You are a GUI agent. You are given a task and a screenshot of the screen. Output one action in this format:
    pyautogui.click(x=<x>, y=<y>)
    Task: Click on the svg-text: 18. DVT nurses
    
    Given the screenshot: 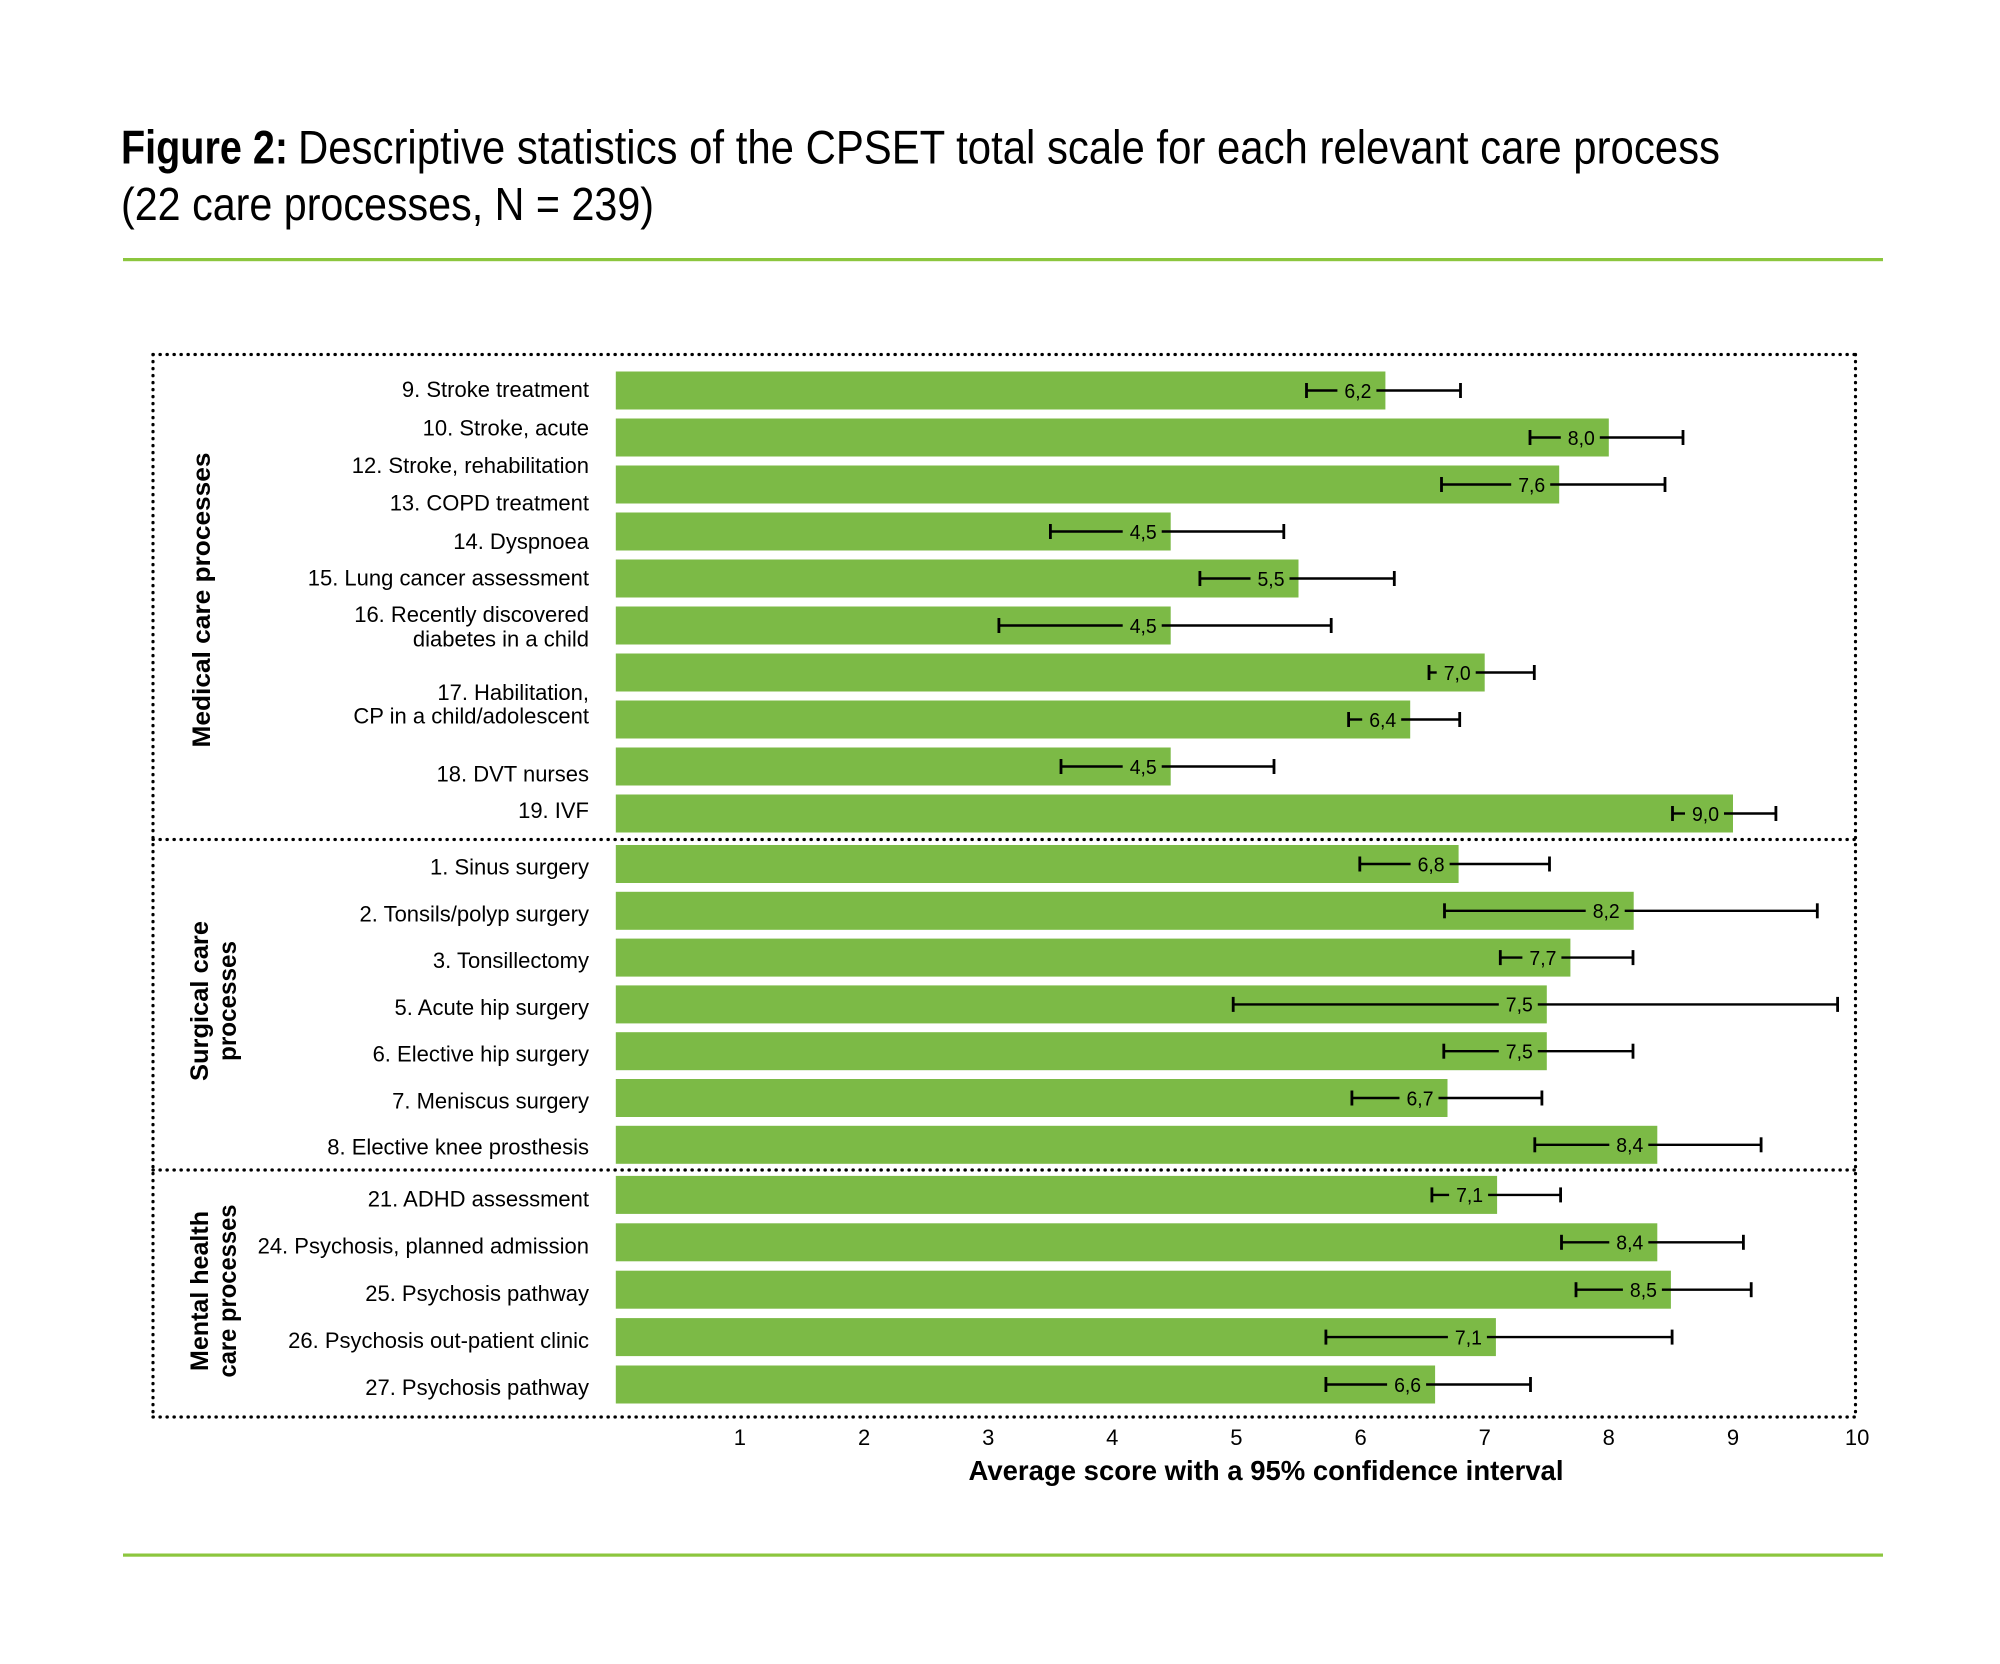 What is the action you would take?
    pyautogui.click(x=513, y=773)
    